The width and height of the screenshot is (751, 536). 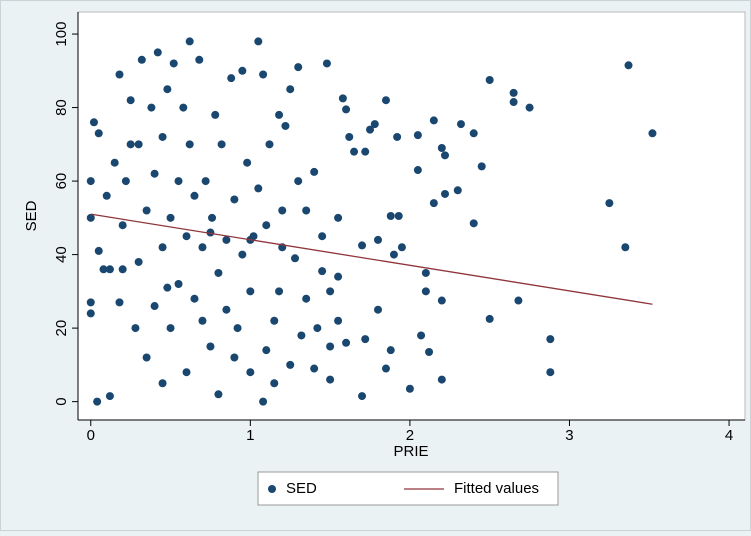 What do you see at coordinates (729, 435) in the screenshot?
I see `x-tick-label: 4` at bounding box center [729, 435].